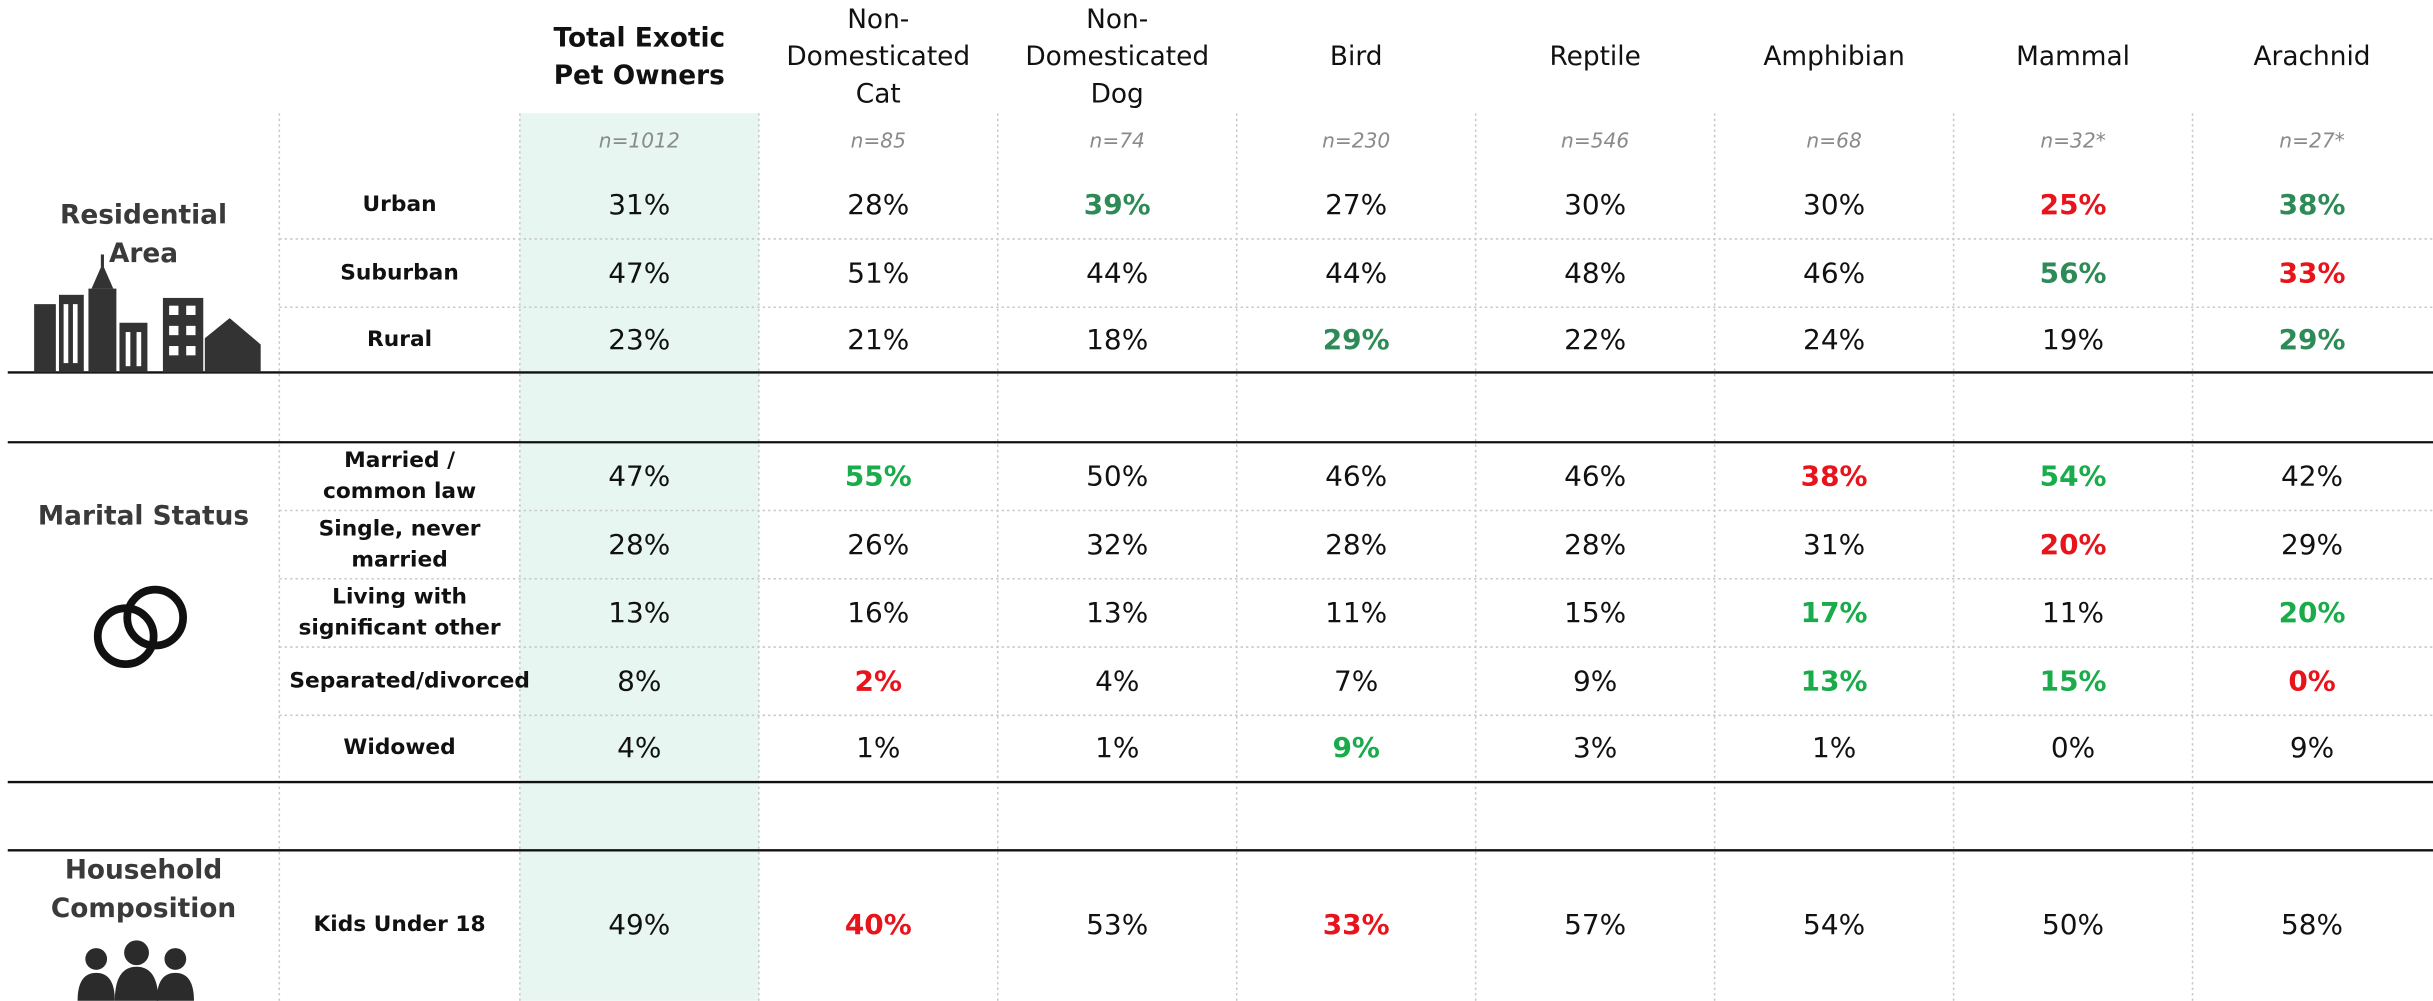 This screenshot has width=2433, height=1001. Describe the element at coordinates (1356, 205) in the screenshot. I see `value-cell-text: 27%` at that location.